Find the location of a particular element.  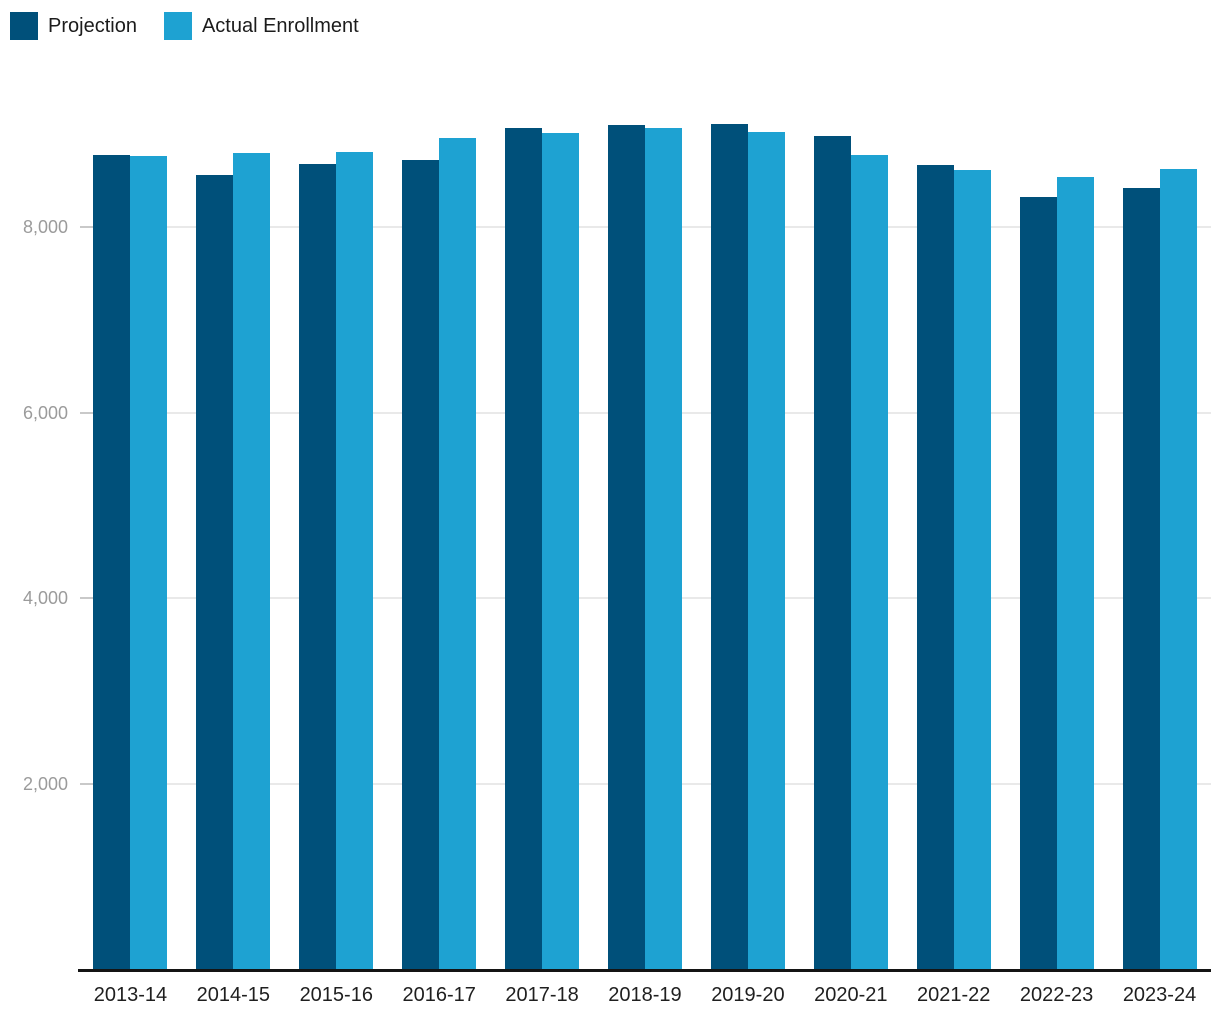

x-axis-label-2018-19: 2018-19 is located at coordinates (645, 995).